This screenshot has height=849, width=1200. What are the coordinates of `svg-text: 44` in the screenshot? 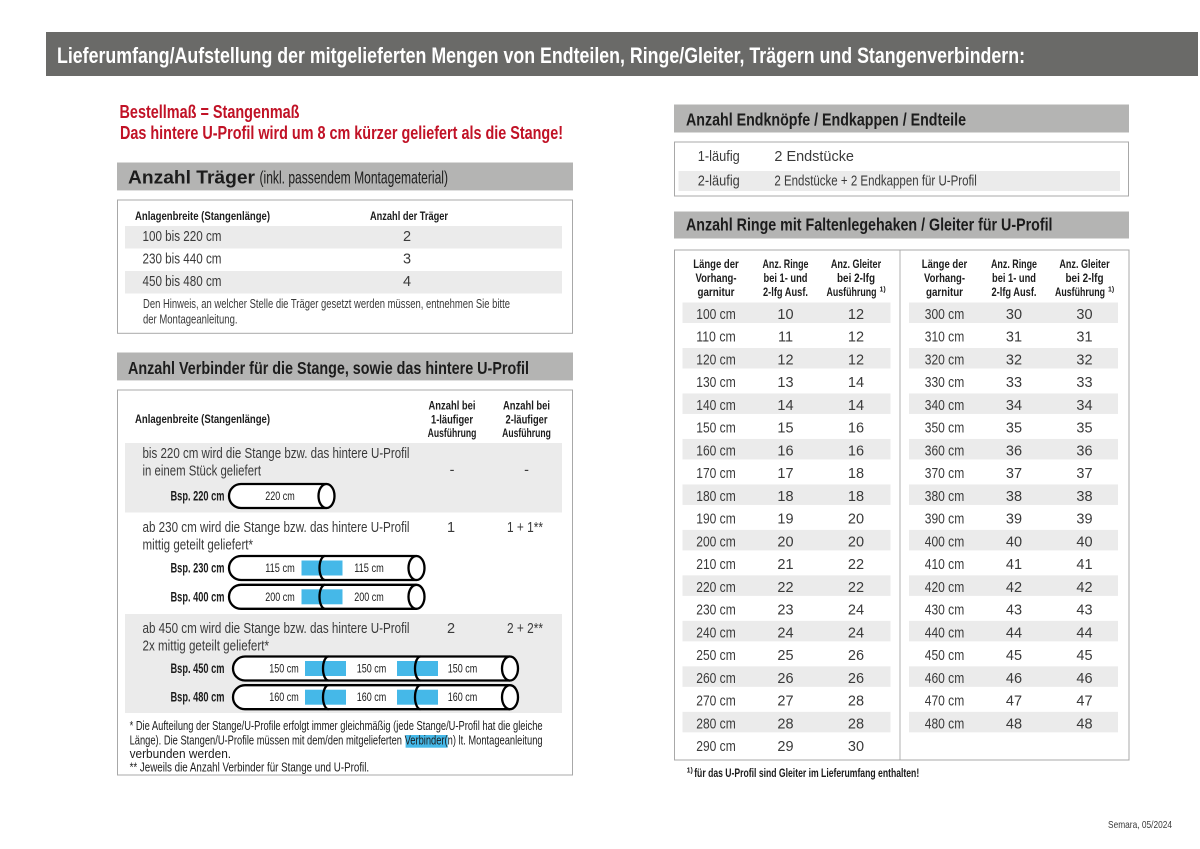 It's located at (1014, 633).